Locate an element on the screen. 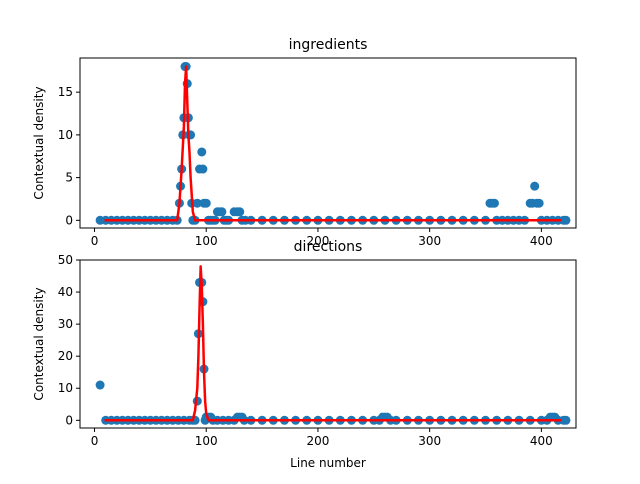 The width and height of the screenshot is (640, 484). chart-title-directions: directions is located at coordinates (328, 247).